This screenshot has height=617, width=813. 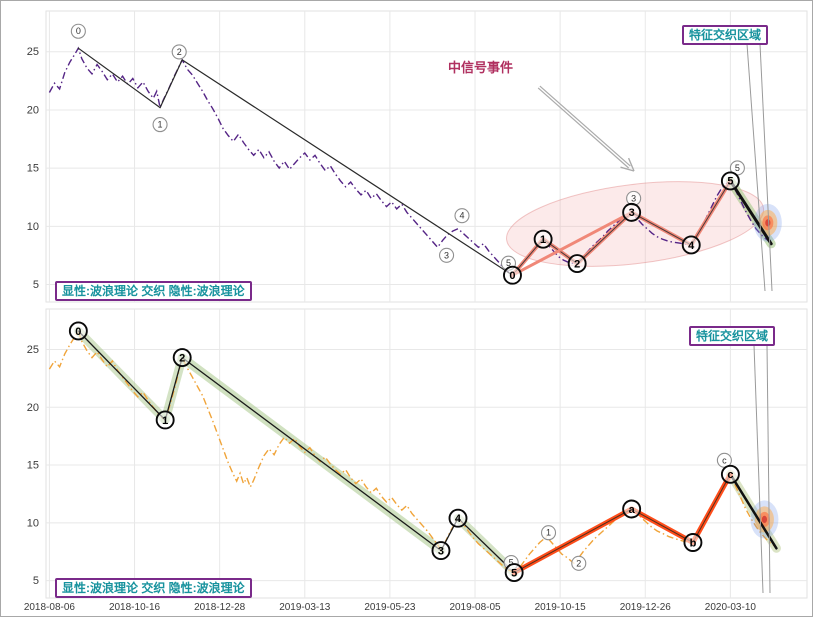 I want to click on x-tick-label: 2020-03-10, so click(x=731, y=607).